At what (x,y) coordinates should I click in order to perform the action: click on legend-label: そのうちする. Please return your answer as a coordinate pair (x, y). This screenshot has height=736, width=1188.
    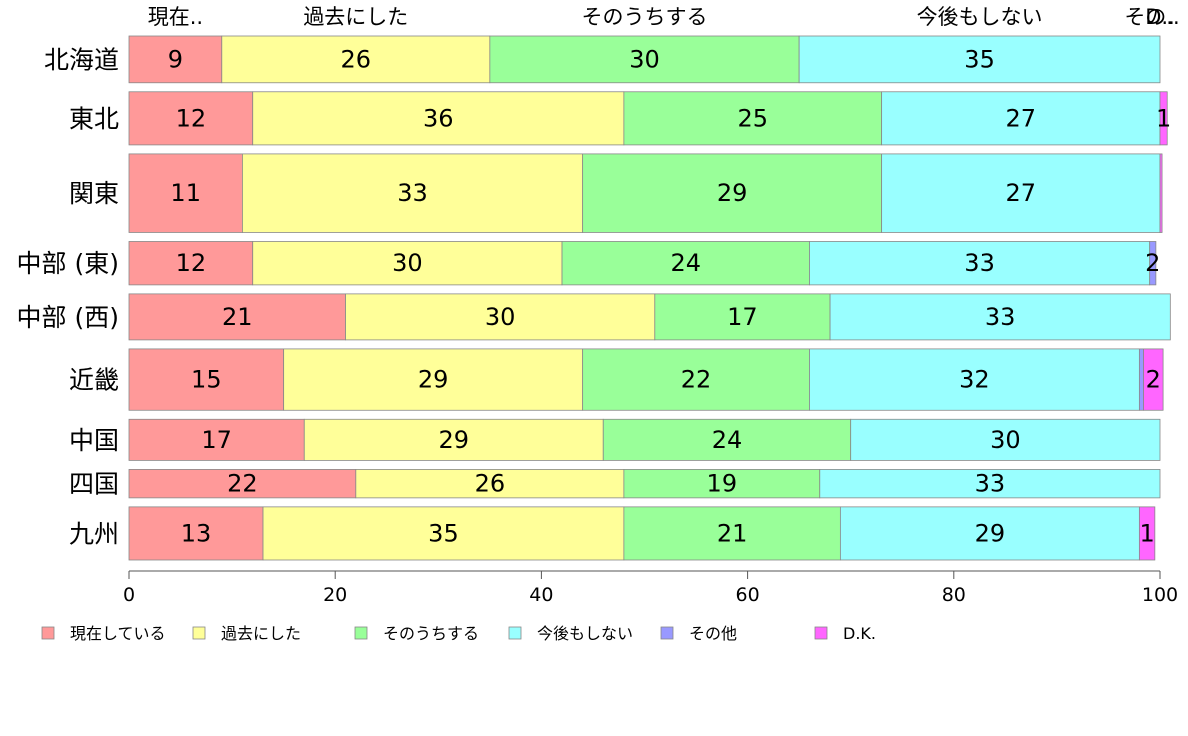
    Looking at the image, I should click on (431, 633).